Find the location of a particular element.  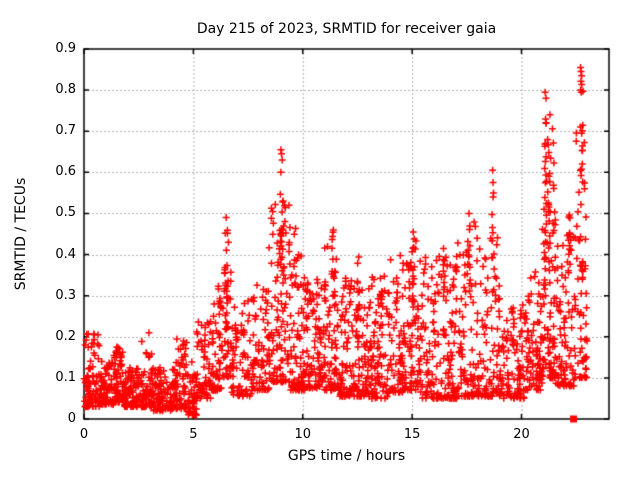

x-axis-label: GPS time / hours is located at coordinates (346, 456).